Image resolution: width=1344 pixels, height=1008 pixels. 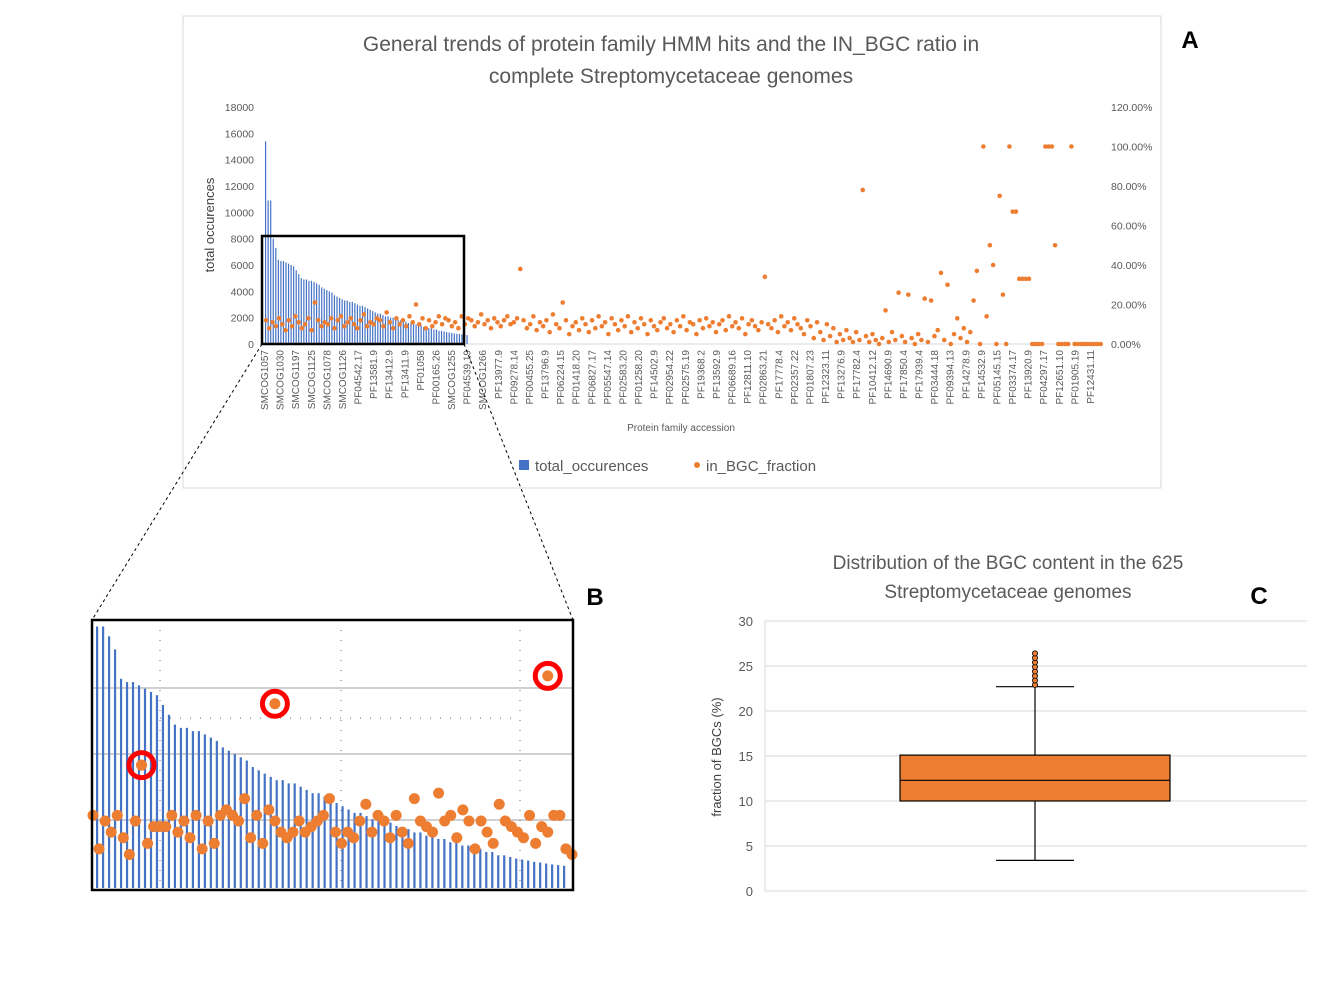 What do you see at coordinates (842, 374) in the screenshot?
I see `chart-a-category-label: PF13276.9` at bounding box center [842, 374].